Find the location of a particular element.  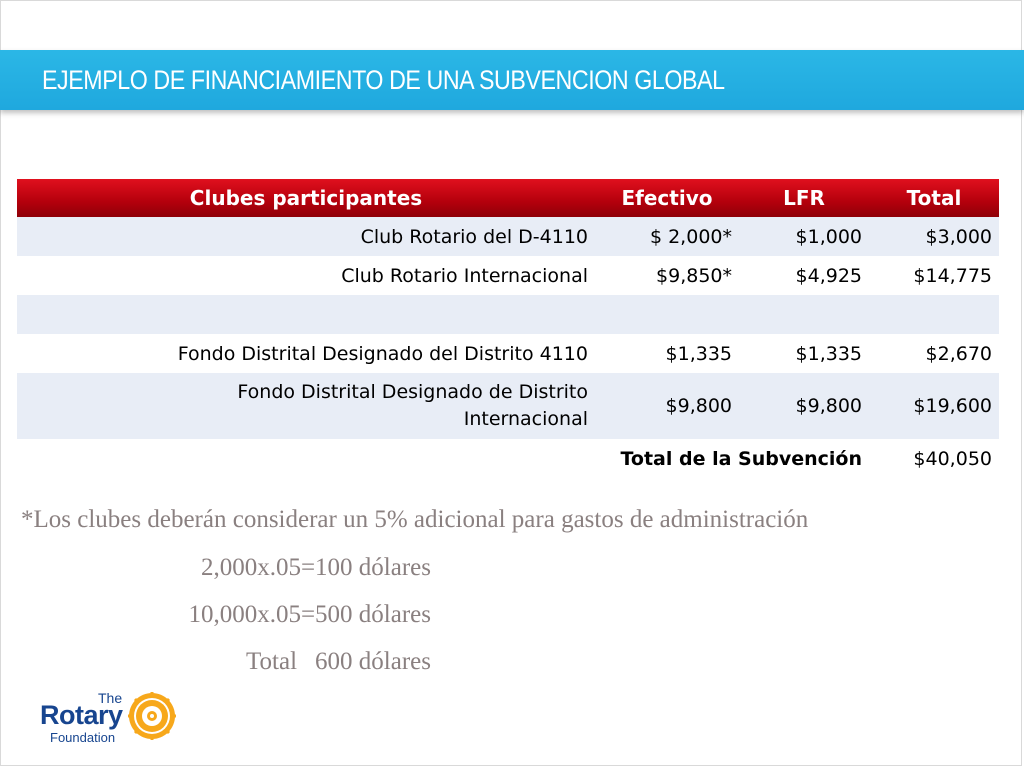

calc-line-total: Total 600 dólares is located at coordinates (338, 662).